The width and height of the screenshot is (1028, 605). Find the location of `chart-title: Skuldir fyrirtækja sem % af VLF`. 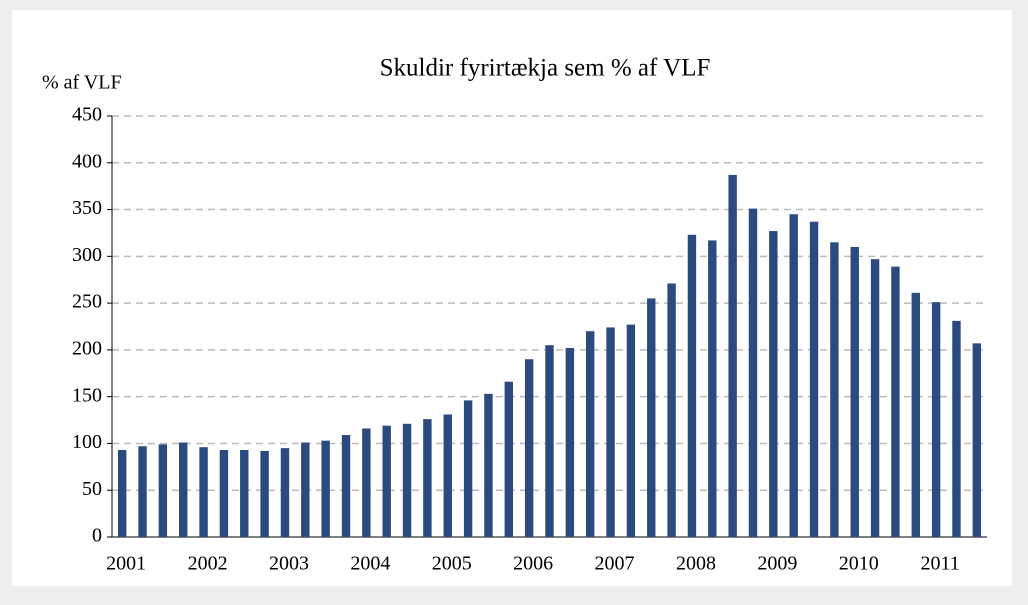

chart-title: Skuldir fyrirtækja sem % af VLF is located at coordinates (545, 68).